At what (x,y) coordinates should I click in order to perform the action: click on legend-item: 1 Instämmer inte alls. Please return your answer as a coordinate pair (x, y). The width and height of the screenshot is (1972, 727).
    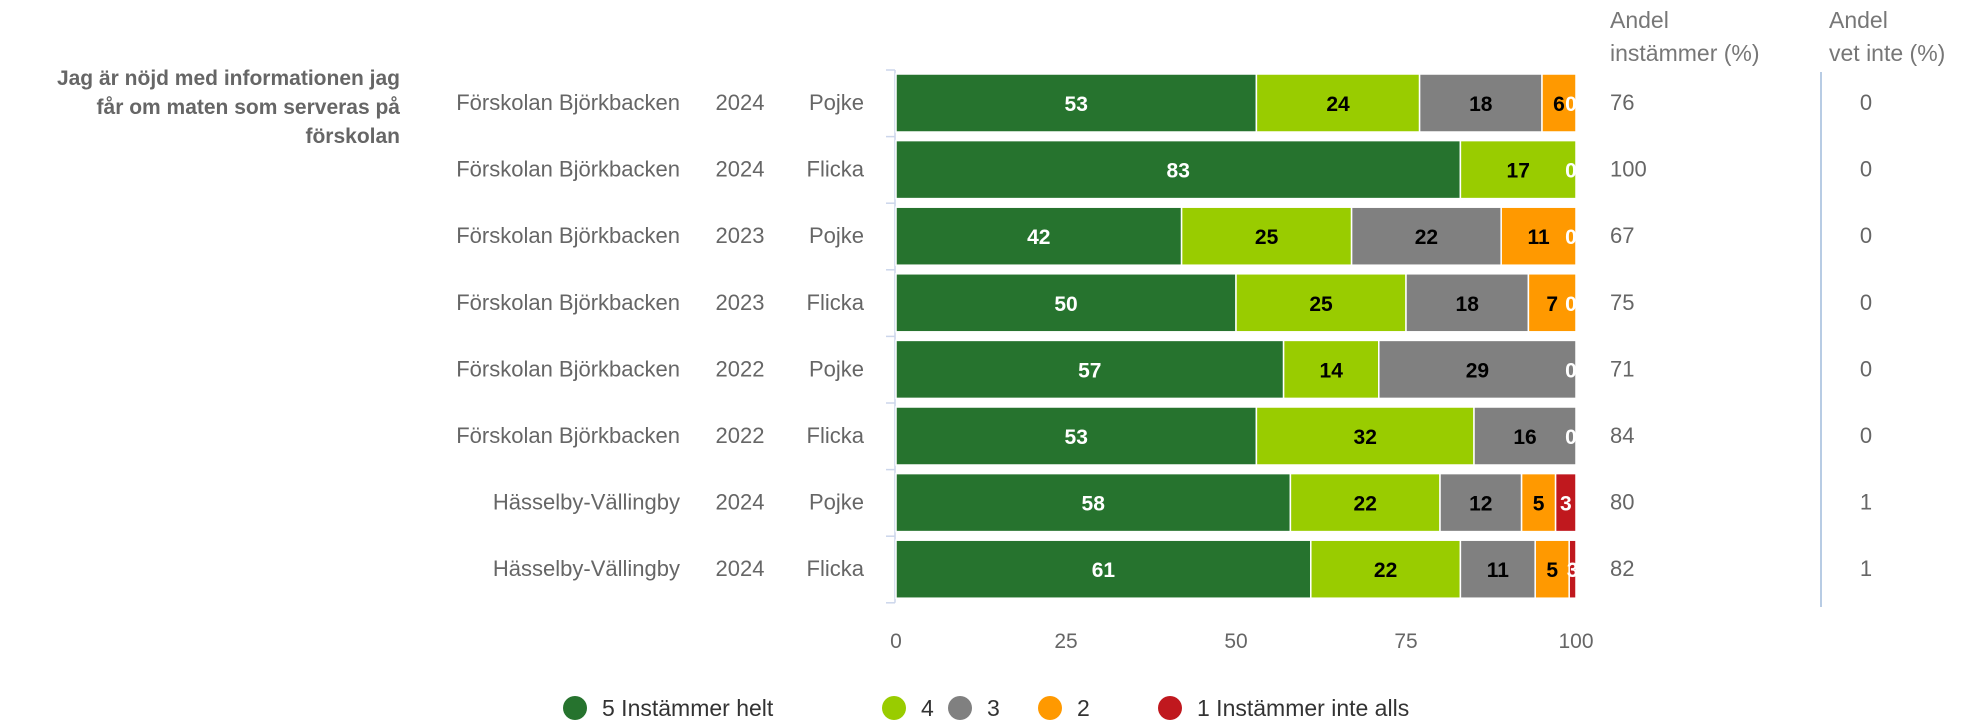
    Looking at the image, I should click on (1283, 708).